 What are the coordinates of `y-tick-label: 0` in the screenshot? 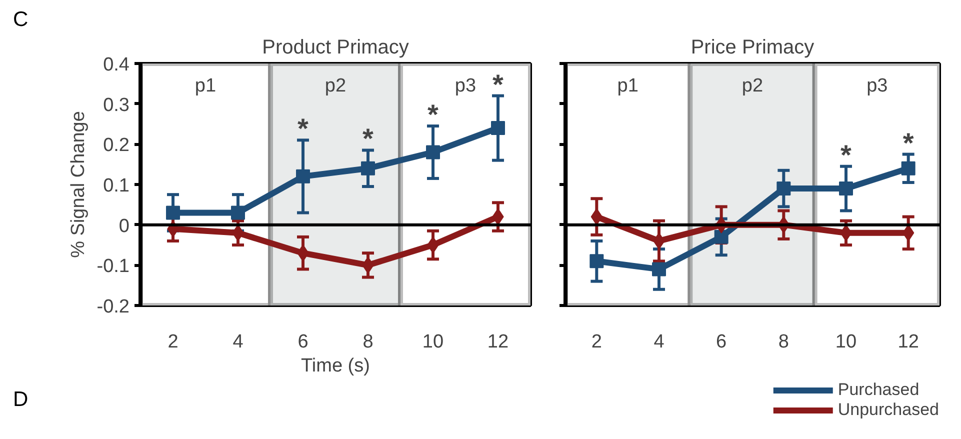 It's located at (124, 226).